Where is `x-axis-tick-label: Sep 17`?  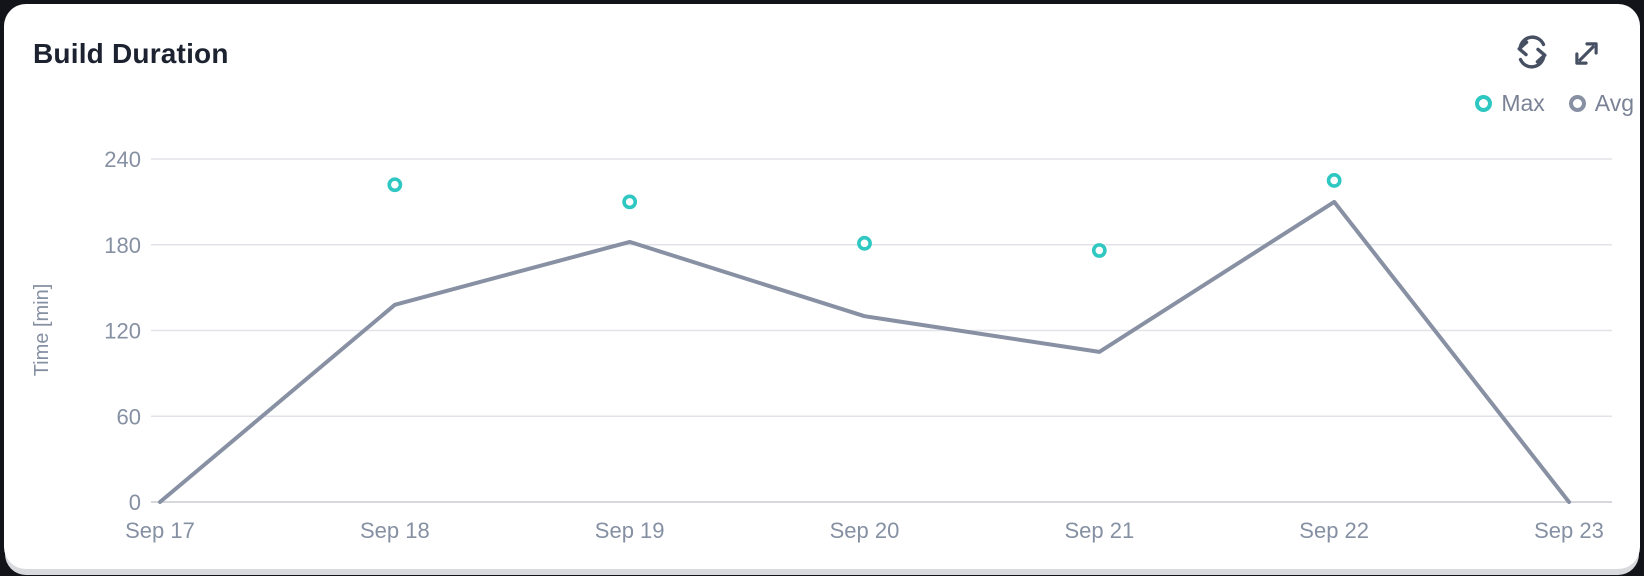
x-axis-tick-label: Sep 17 is located at coordinates (160, 530).